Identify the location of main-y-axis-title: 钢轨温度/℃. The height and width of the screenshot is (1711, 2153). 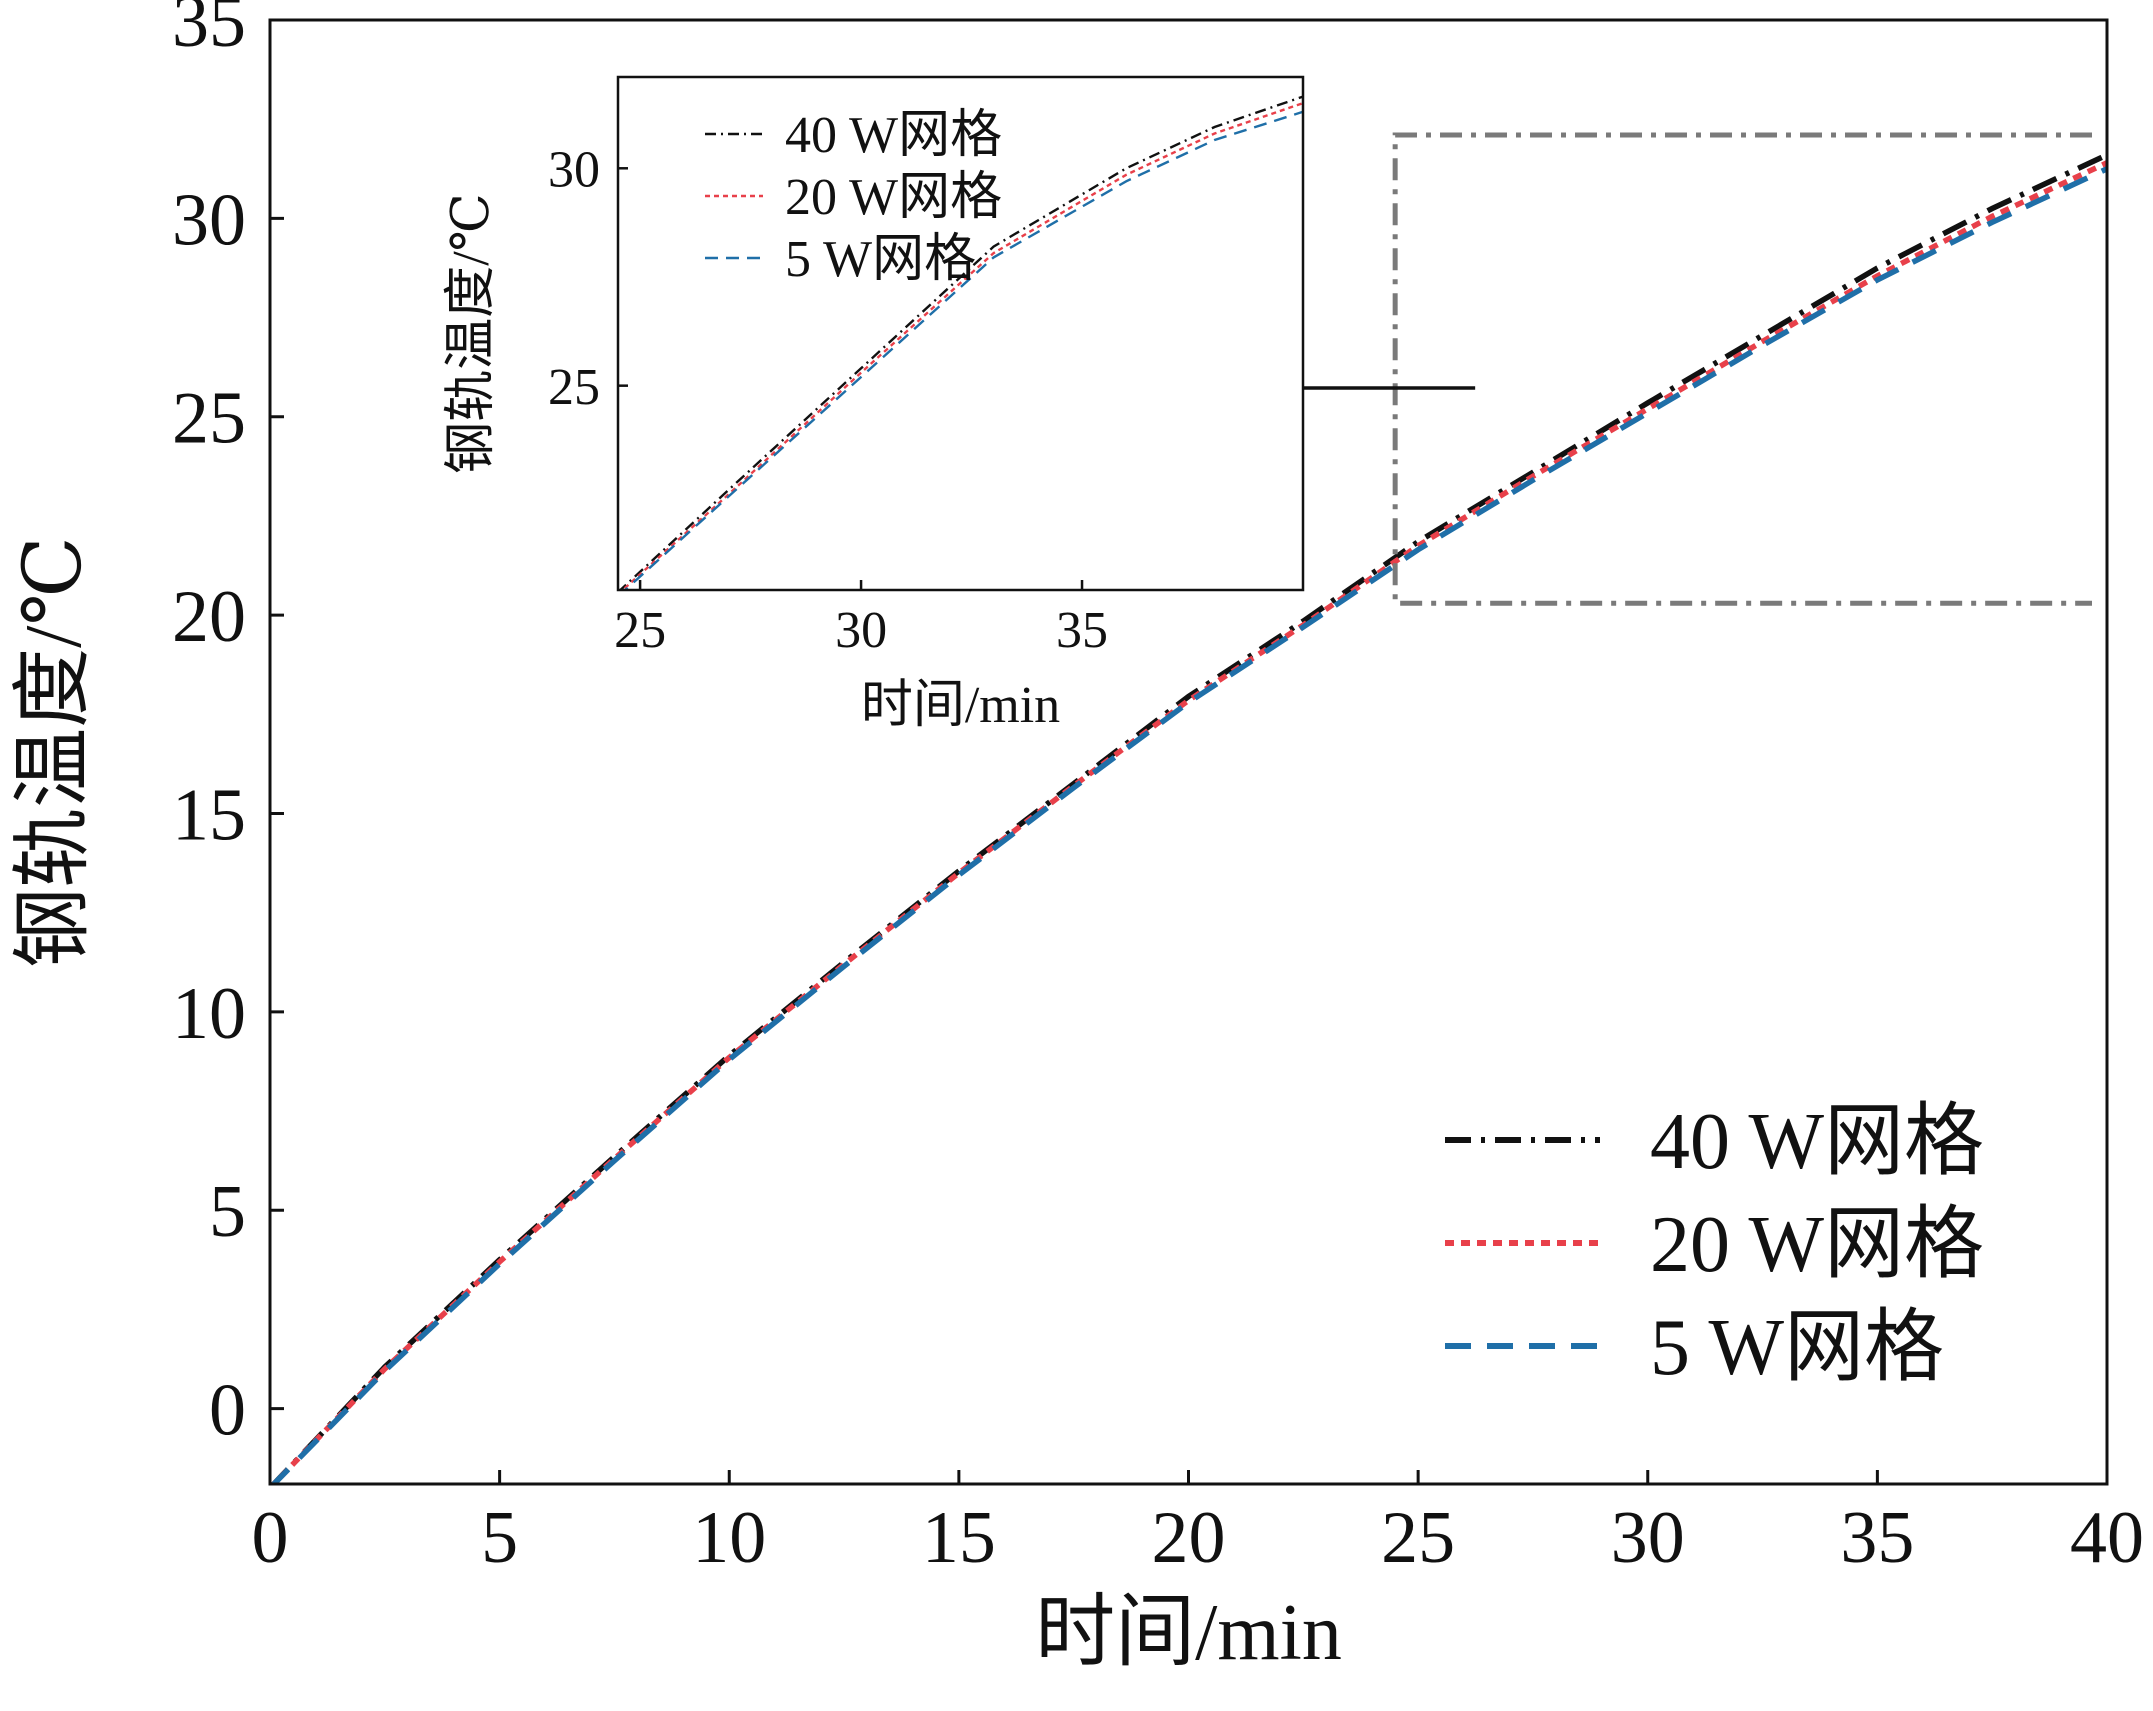
(54, 752).